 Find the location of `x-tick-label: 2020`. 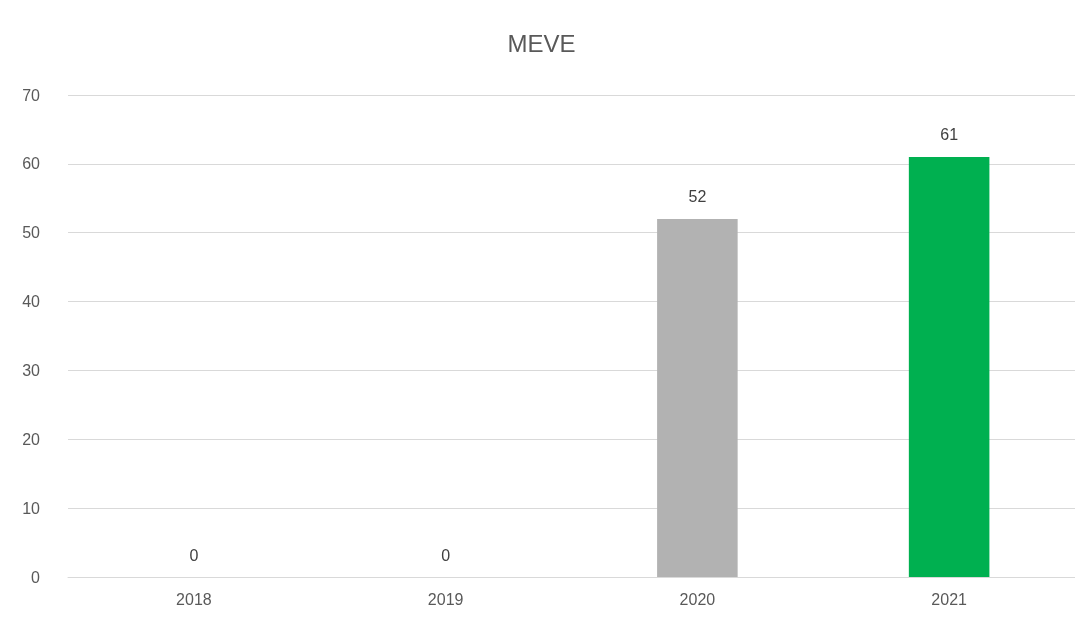

x-tick-label: 2020 is located at coordinates (697, 599).